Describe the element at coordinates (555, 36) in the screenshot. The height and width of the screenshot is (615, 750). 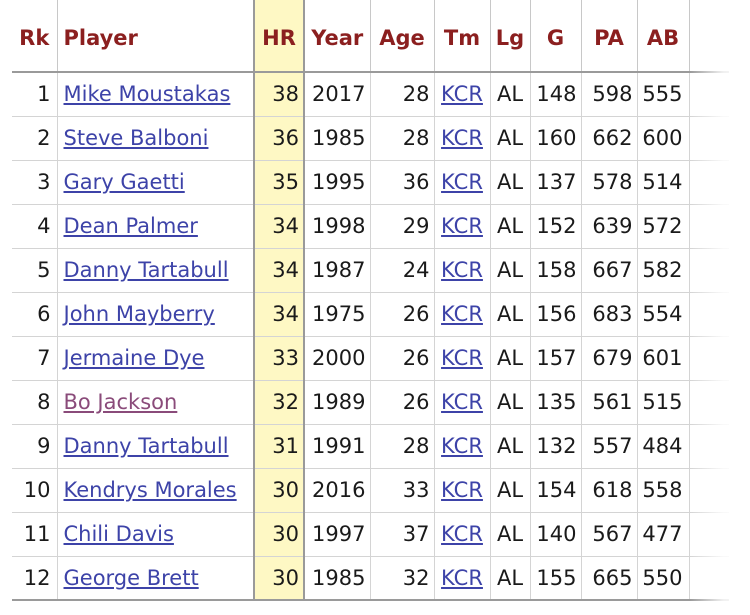
I see `column-header-g: G` at that location.